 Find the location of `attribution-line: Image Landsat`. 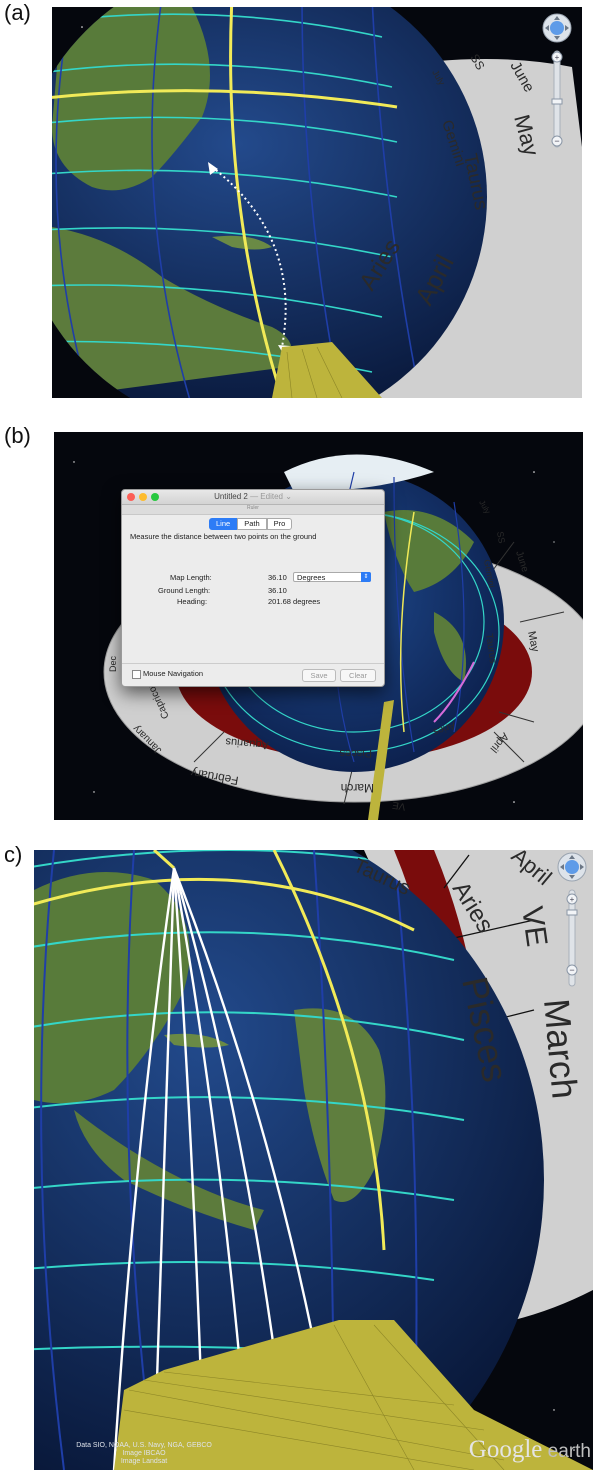

attribution-line: Image Landsat is located at coordinates (144, 1461).